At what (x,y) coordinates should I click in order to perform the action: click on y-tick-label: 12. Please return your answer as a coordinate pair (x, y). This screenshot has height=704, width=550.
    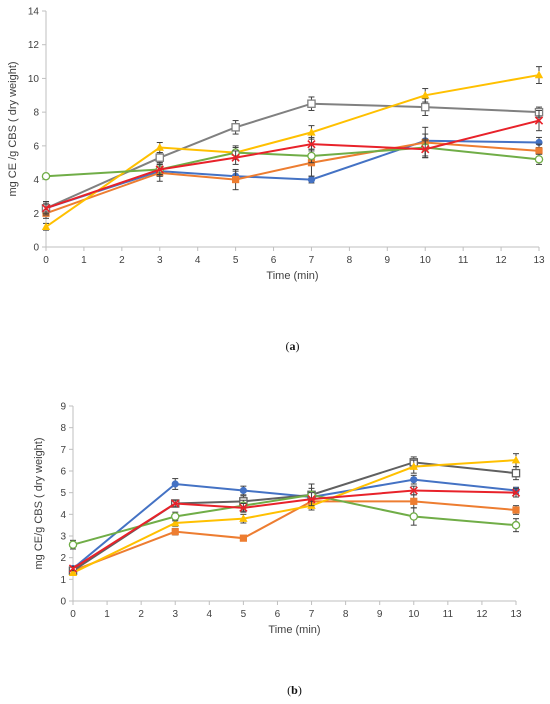
    Looking at the image, I should click on (34, 45).